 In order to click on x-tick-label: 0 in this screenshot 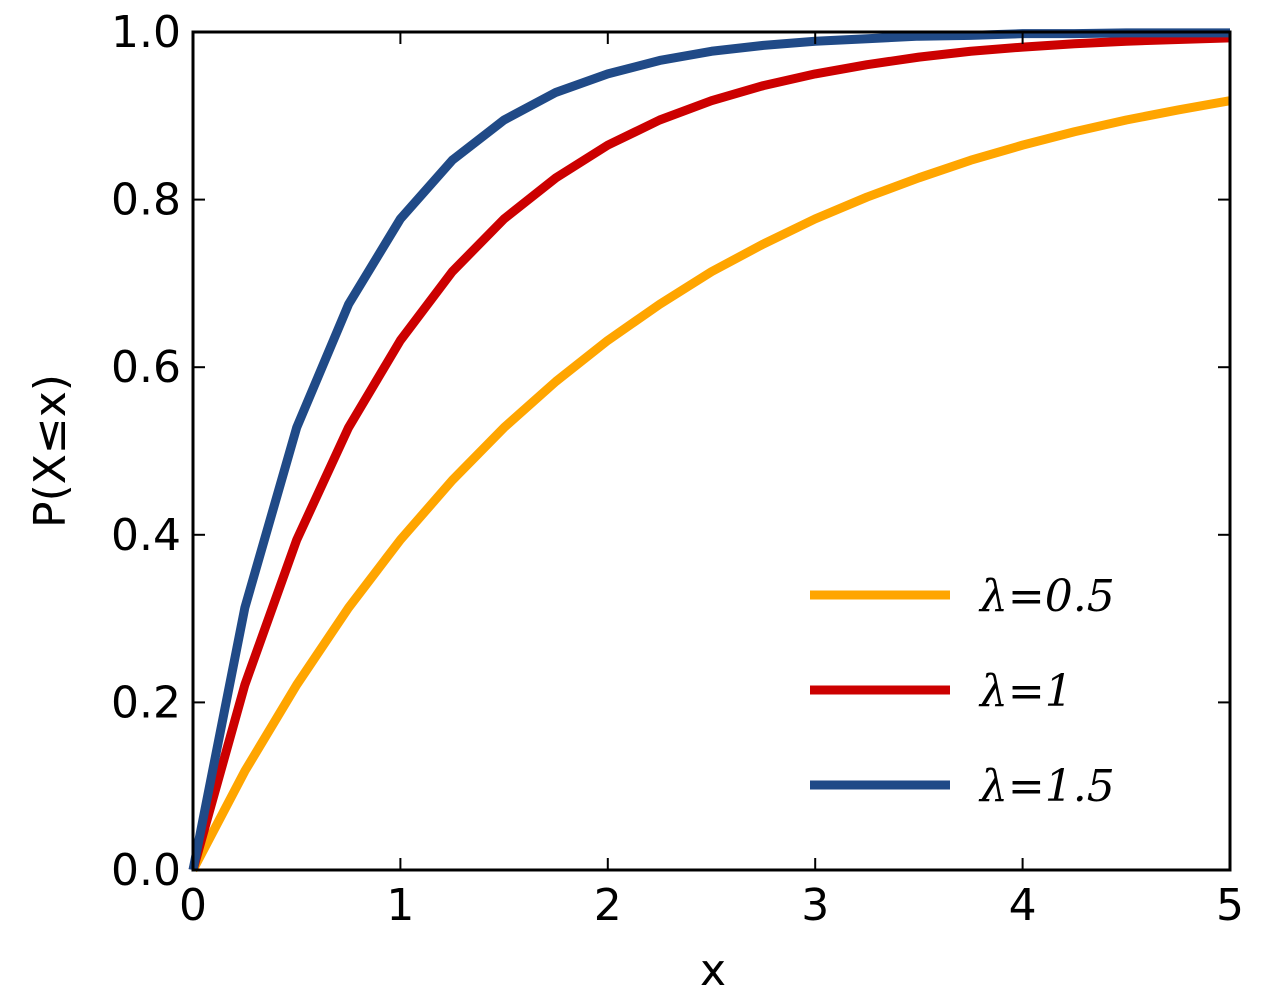, I will do `click(193, 905)`.